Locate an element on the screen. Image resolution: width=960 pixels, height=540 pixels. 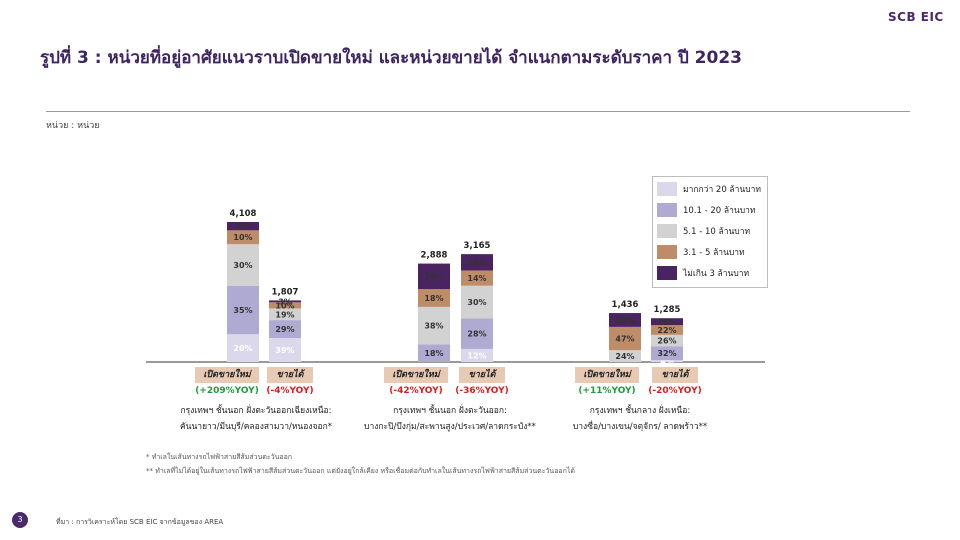
group-label-line1: กรุงเทพฯ ชั้นนอก ฝั่งตะวันออก: is located at coordinates (450, 411).